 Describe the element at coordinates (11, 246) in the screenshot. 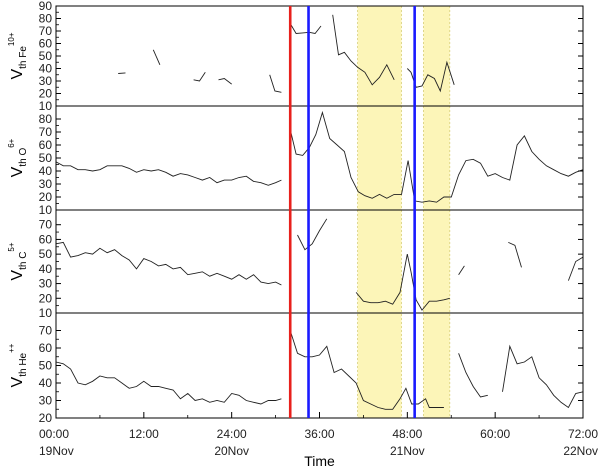

I see `panel-c-ylabel-sup: 5+` at that location.